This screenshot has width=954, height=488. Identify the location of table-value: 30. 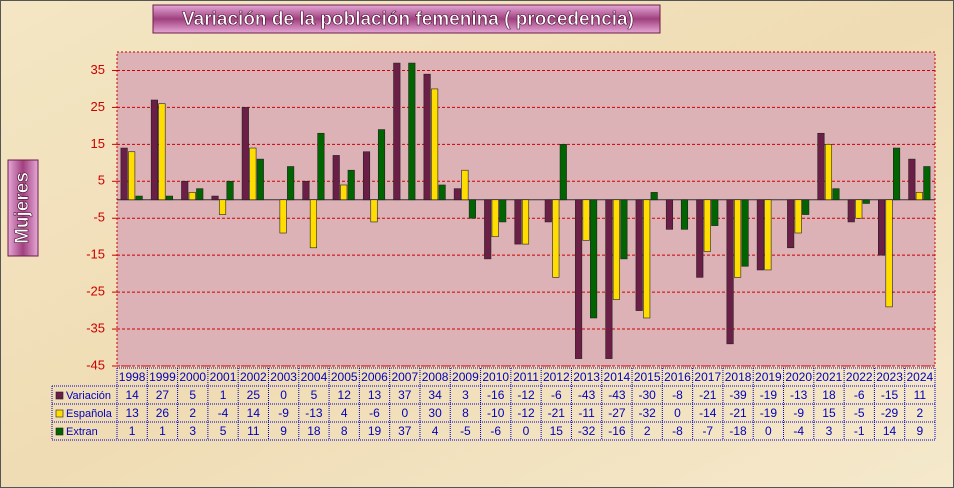
(435, 413).